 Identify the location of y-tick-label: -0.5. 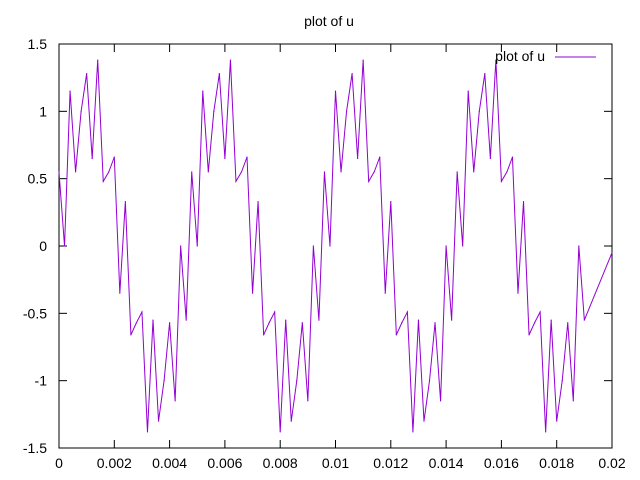
(35, 313).